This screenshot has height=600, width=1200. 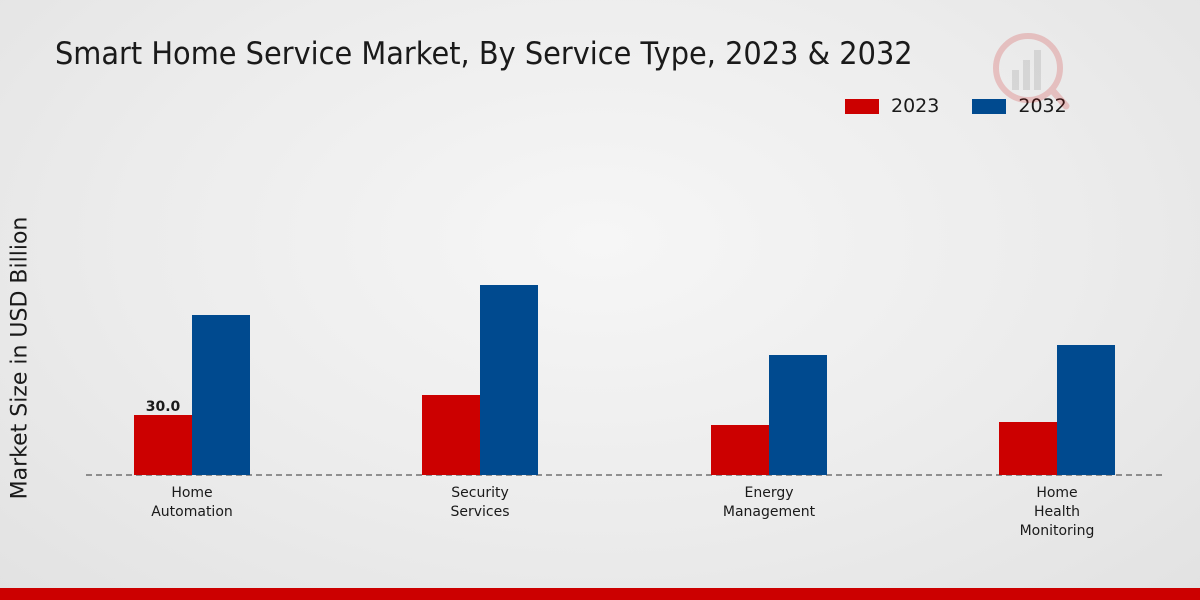 What do you see at coordinates (798, 415) in the screenshot?
I see `bar-2032-energy-management` at bounding box center [798, 415].